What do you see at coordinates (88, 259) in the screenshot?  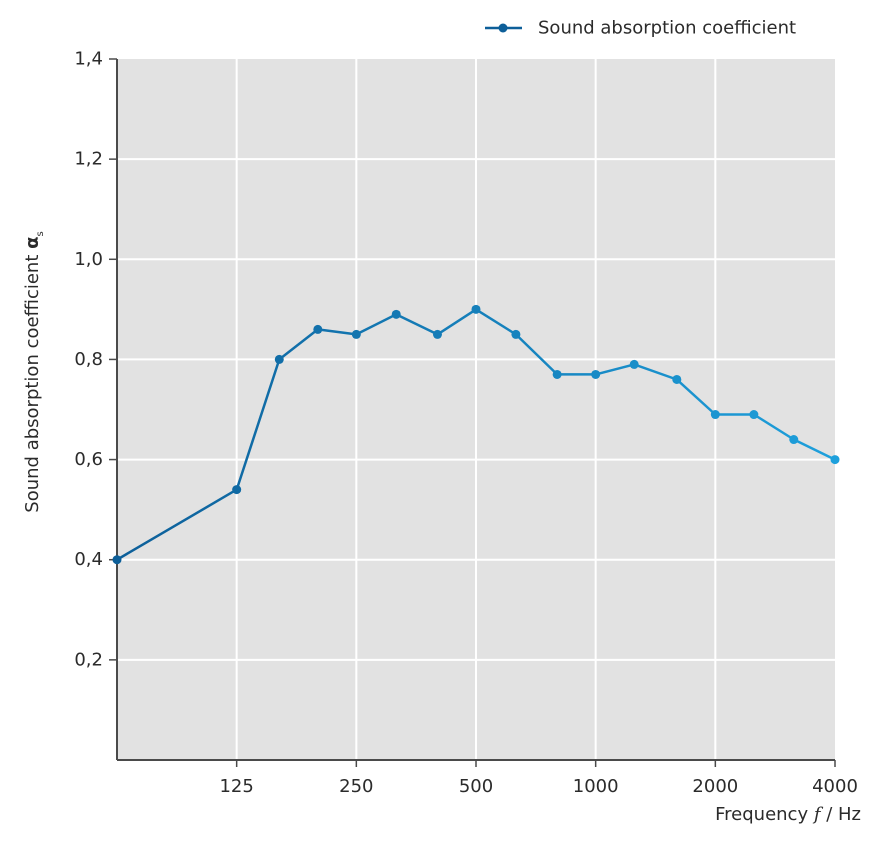 I see `y-tick-label: 1,0` at bounding box center [88, 259].